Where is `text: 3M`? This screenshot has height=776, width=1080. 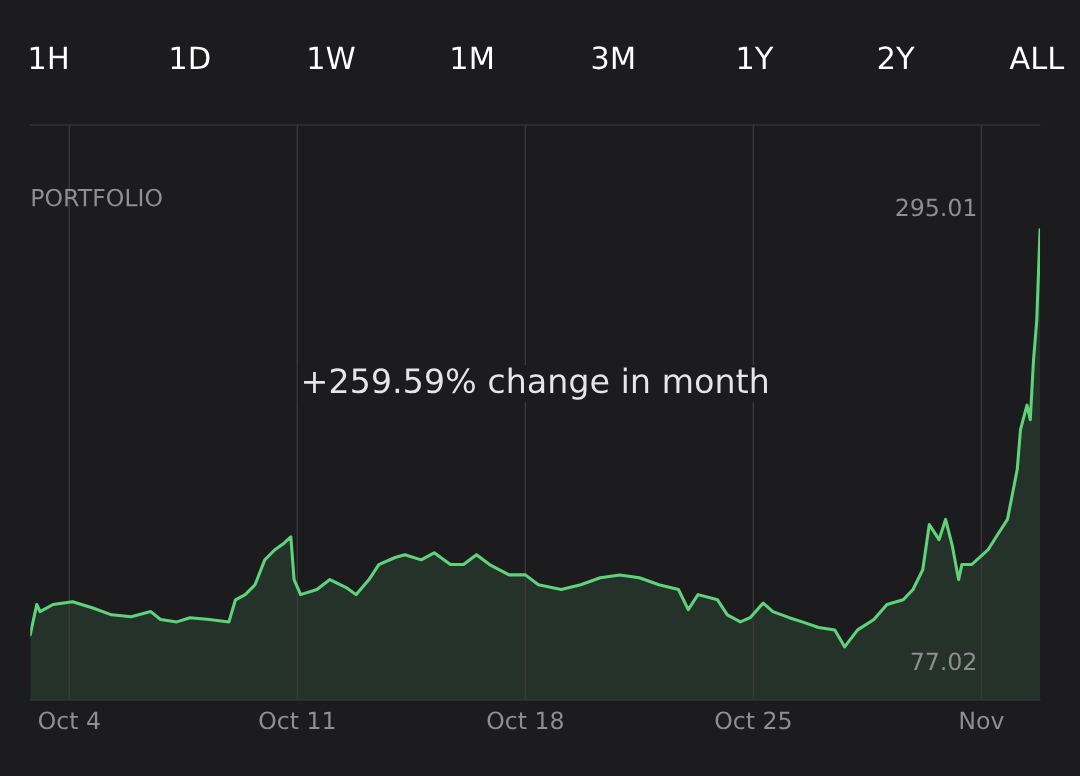 text: 3M is located at coordinates (613, 58).